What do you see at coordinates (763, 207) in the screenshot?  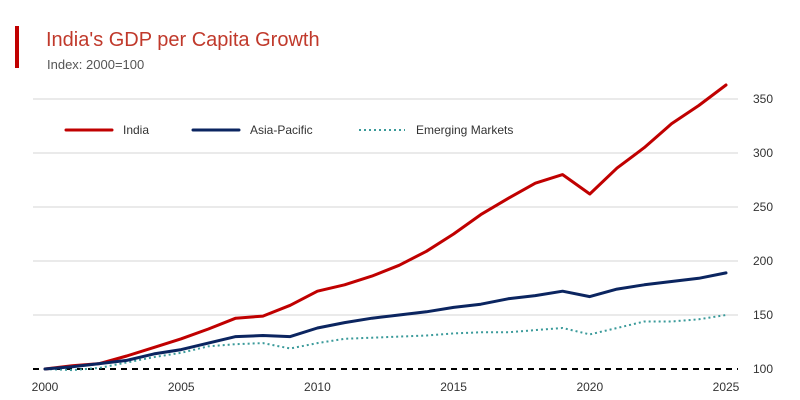 I see `y-tick-label: 250` at bounding box center [763, 207].